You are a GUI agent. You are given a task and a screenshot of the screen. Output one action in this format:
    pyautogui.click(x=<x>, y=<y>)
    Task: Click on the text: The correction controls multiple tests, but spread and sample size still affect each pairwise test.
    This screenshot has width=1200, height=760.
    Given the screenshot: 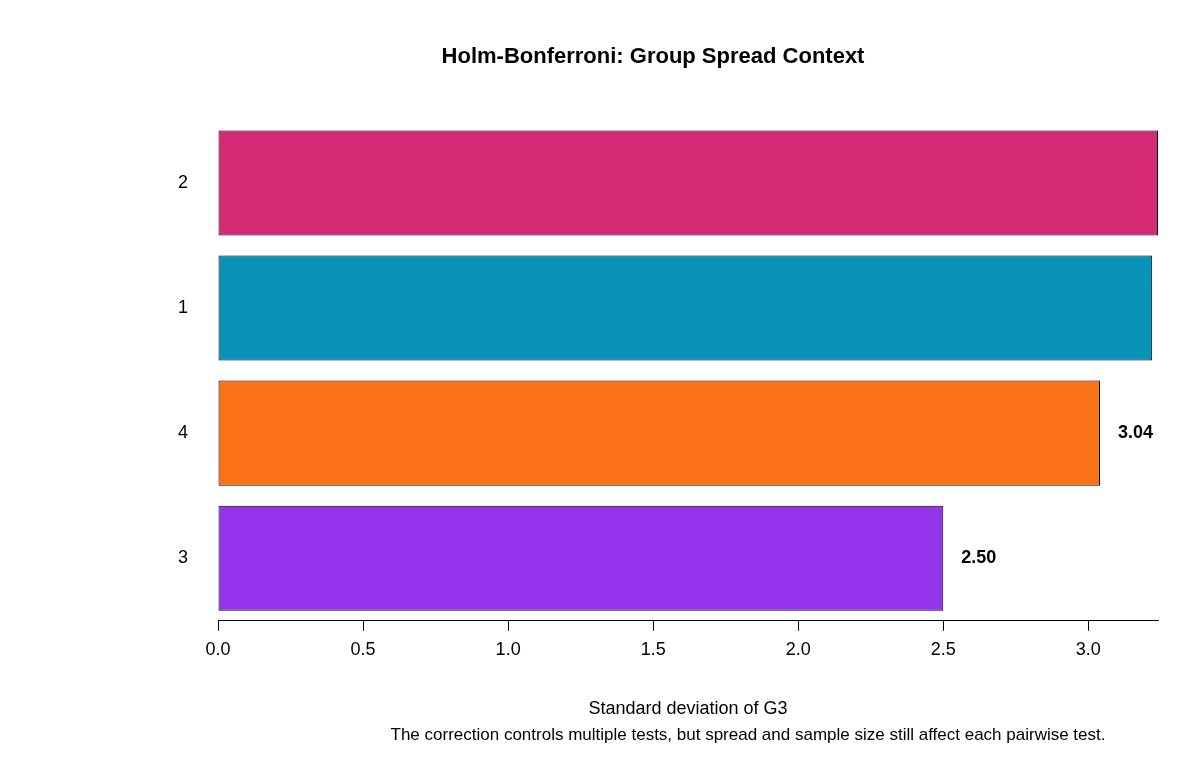 What is the action you would take?
    pyautogui.click(x=748, y=735)
    